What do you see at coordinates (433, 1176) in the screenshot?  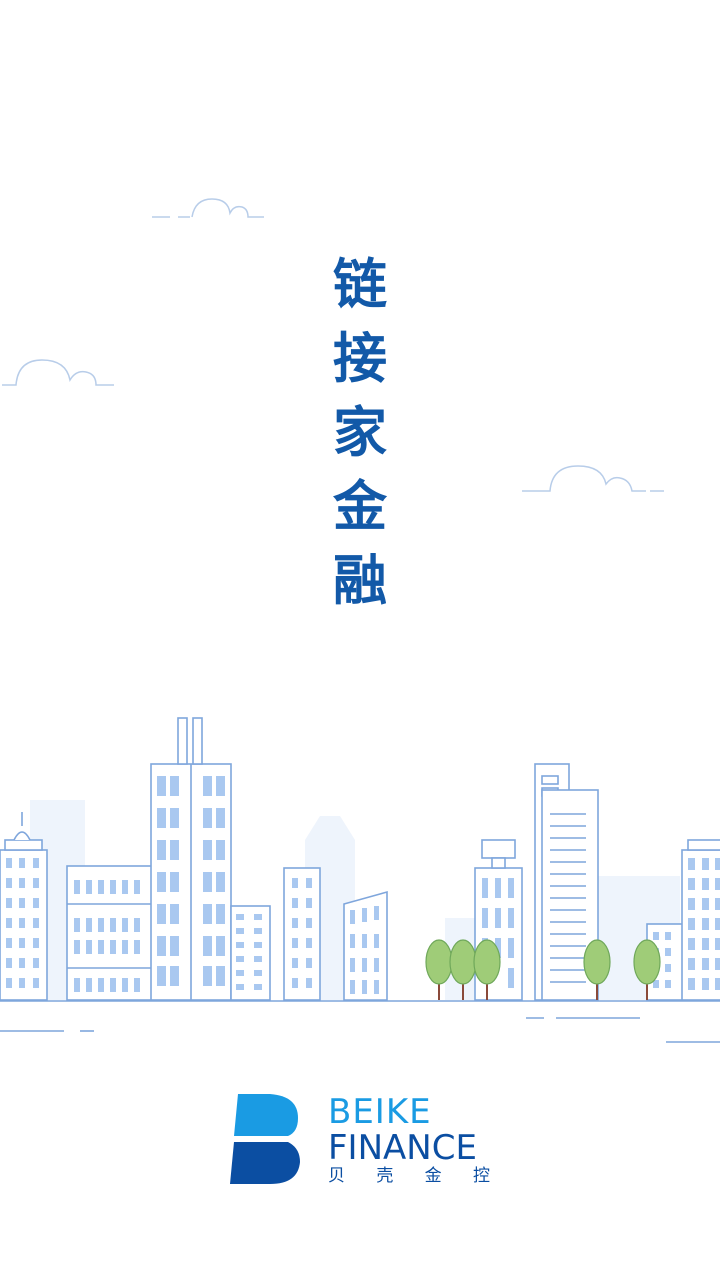 I see `brand-cn-char: 金` at bounding box center [433, 1176].